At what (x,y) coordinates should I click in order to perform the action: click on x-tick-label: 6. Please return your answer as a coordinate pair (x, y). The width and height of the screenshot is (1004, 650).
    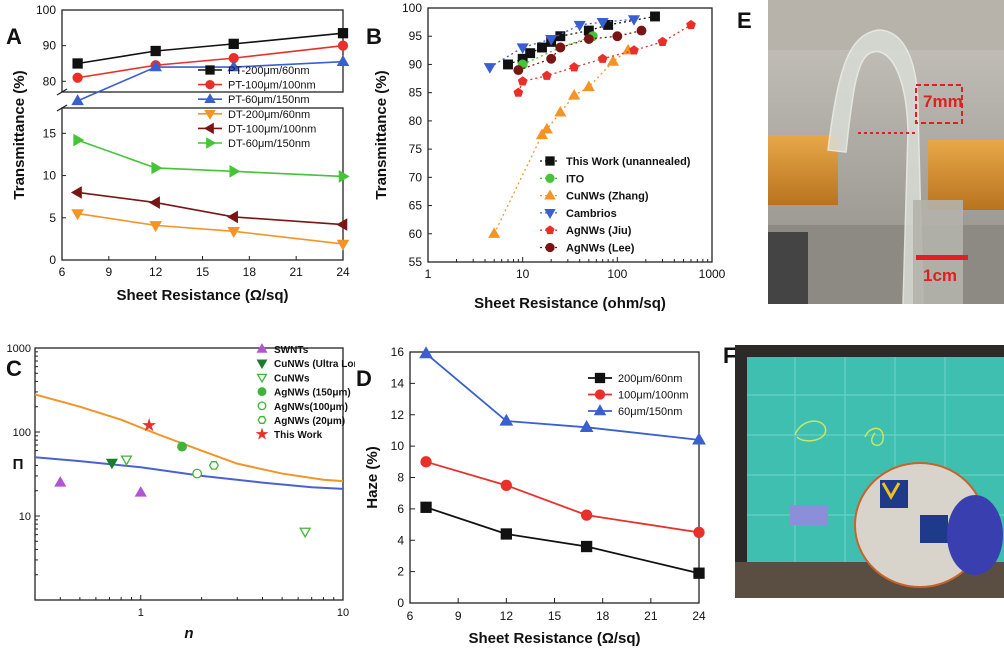
    Looking at the image, I should click on (410, 616).